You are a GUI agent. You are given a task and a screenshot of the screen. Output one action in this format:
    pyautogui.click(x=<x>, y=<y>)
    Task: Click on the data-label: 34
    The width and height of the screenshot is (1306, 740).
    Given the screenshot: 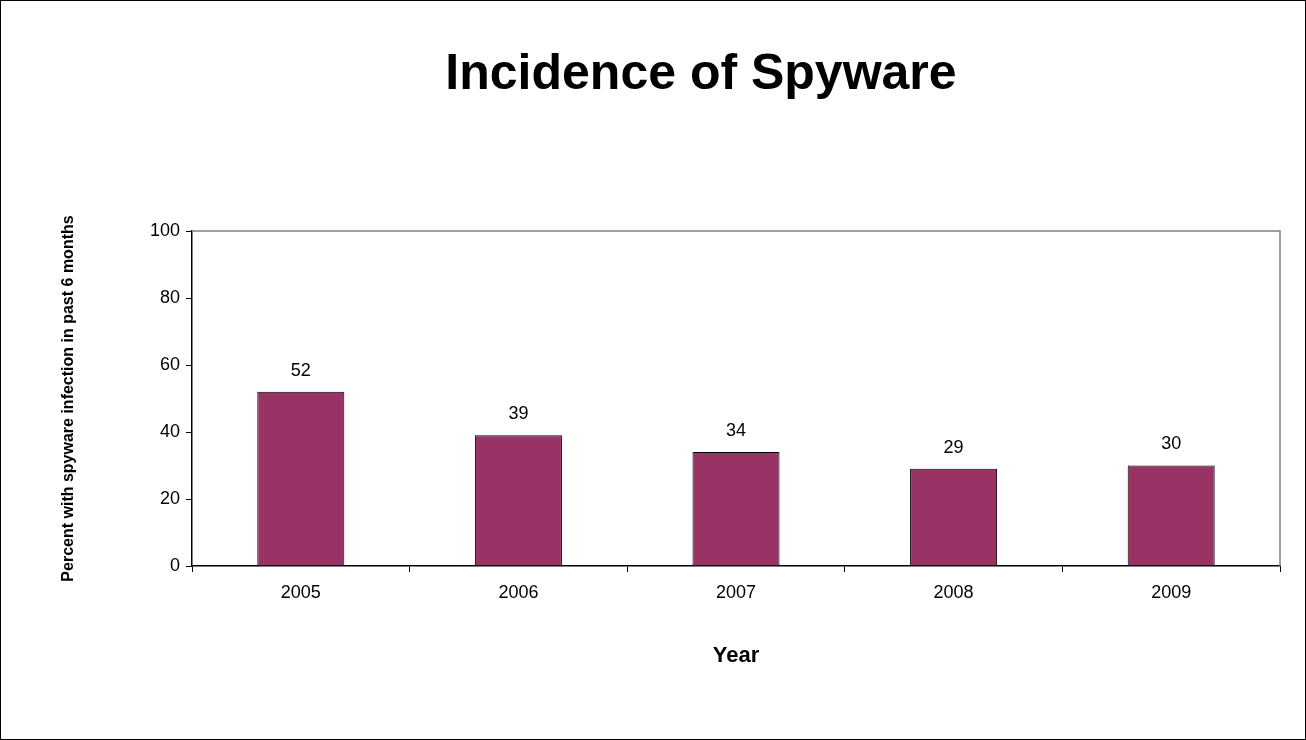 What is the action you would take?
    pyautogui.click(x=736, y=430)
    